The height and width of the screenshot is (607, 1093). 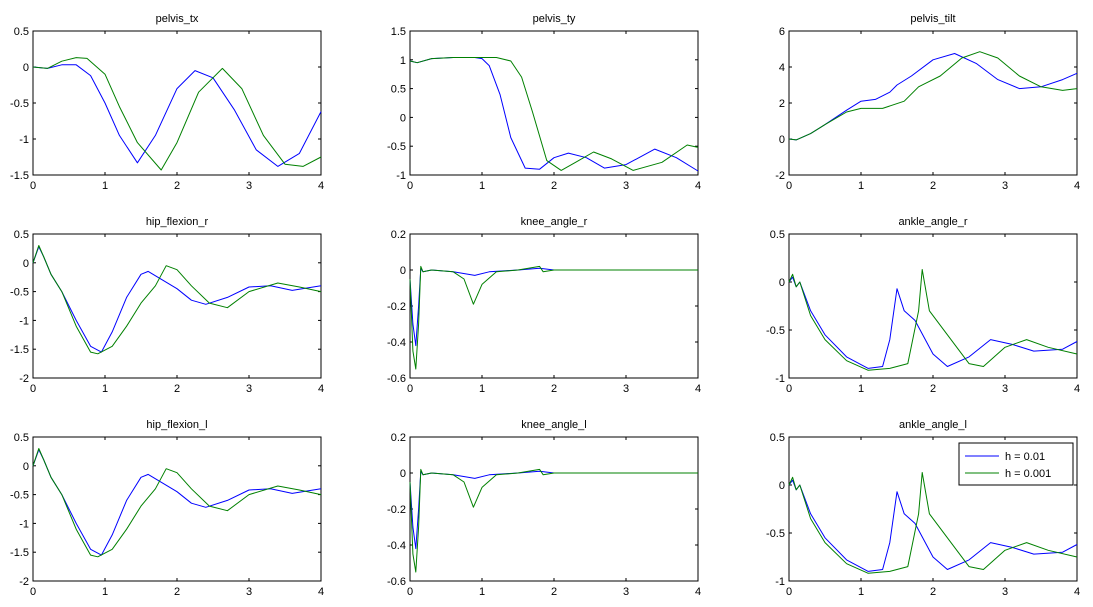 I want to click on subplot-title: pelvis_tilt, so click(x=932, y=19).